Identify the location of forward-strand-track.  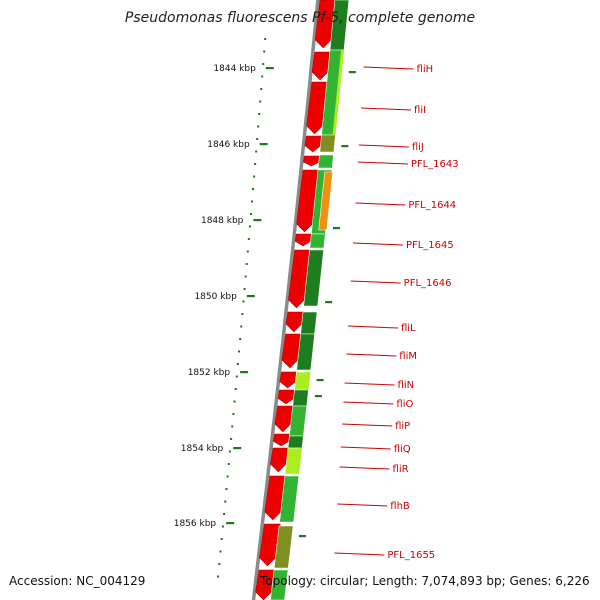
(296, 300).